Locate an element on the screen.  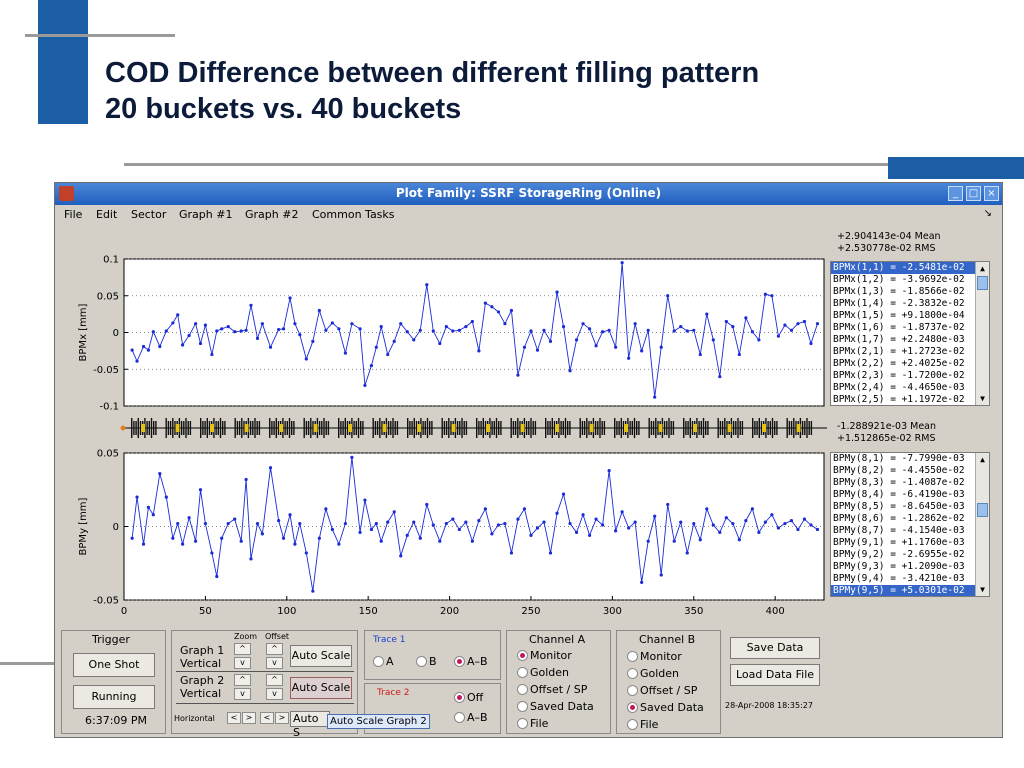
close-icon: × is located at coordinates (991, 193).